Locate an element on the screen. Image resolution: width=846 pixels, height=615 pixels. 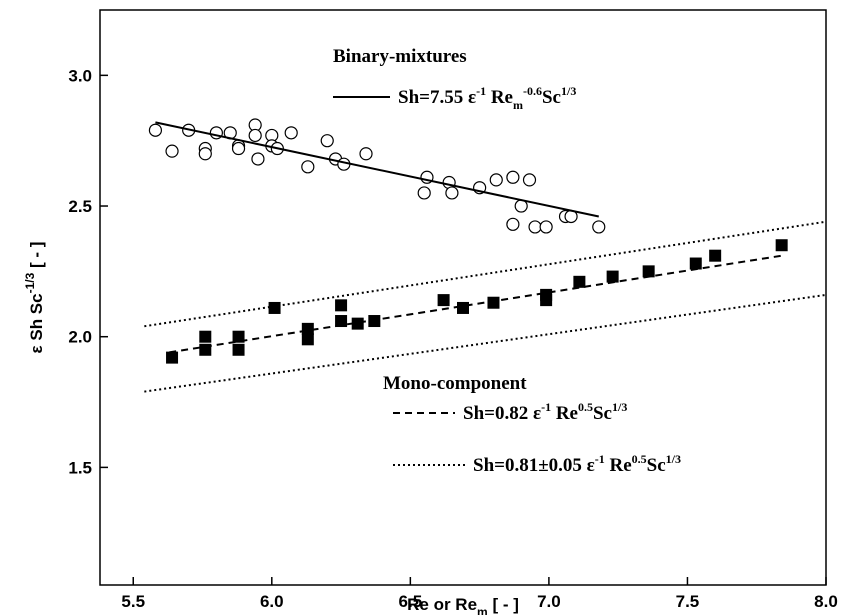
legend-heading: Binary-mixtures is located at coordinates (400, 56).